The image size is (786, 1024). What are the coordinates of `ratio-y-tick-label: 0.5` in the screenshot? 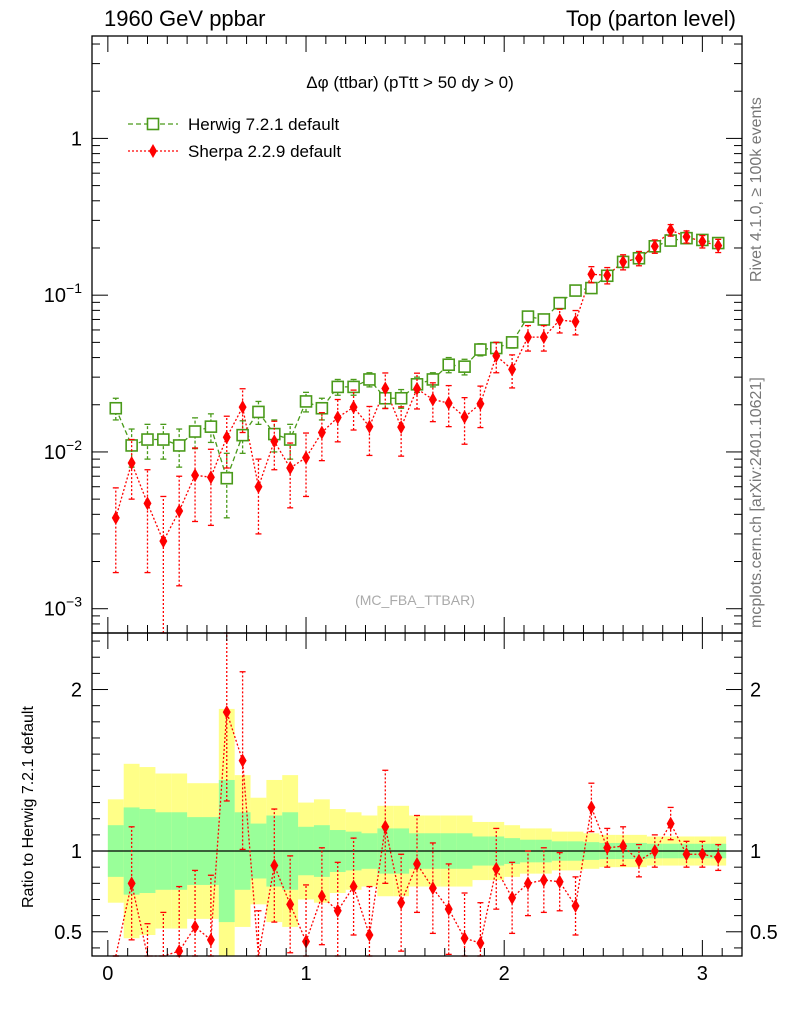 It's located at (68, 933).